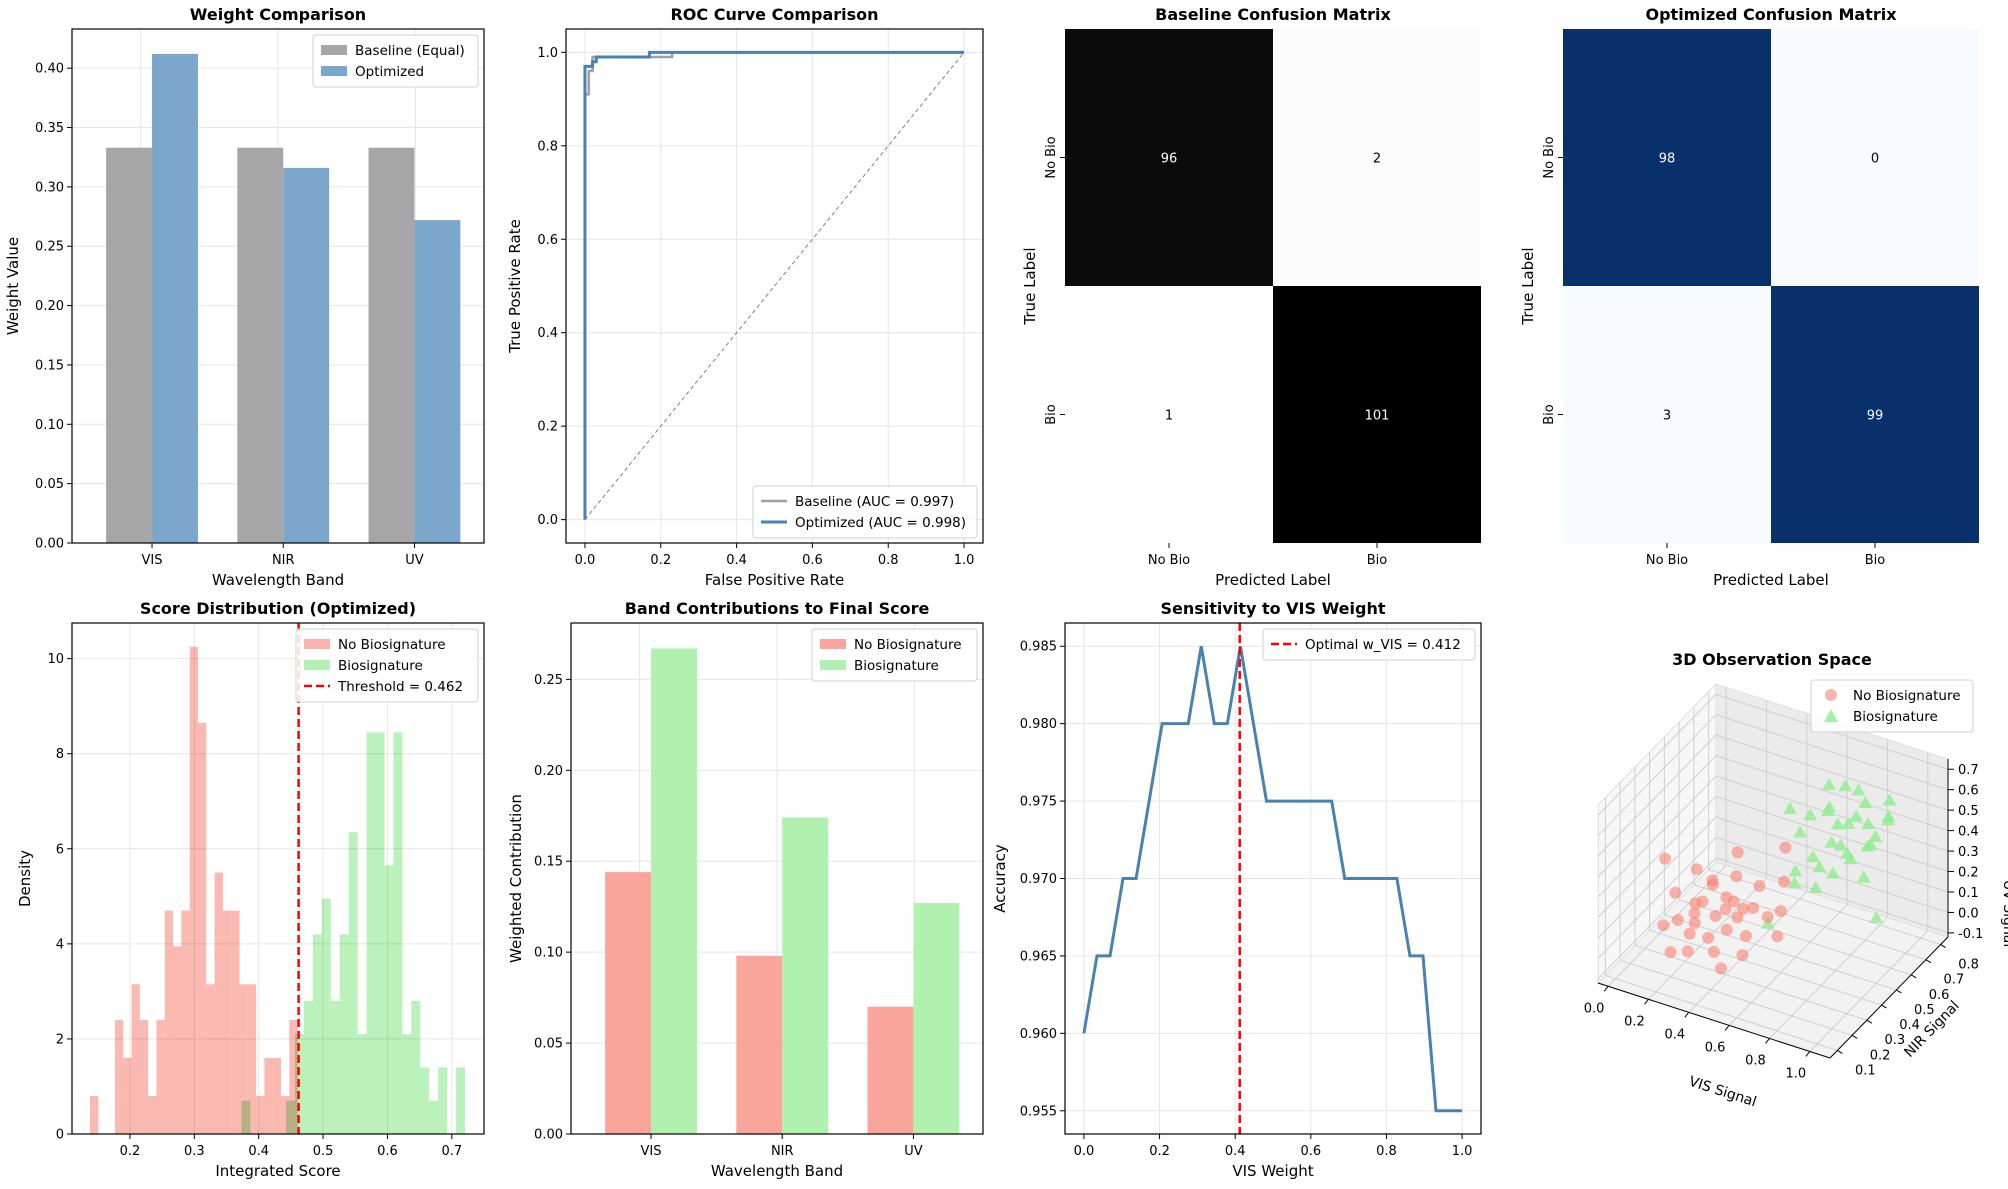 Image resolution: width=2008 pixels, height=1189 pixels. Describe the element at coordinates (1968, 913) in the screenshot. I see `z-tick-label: 0.0` at that location.